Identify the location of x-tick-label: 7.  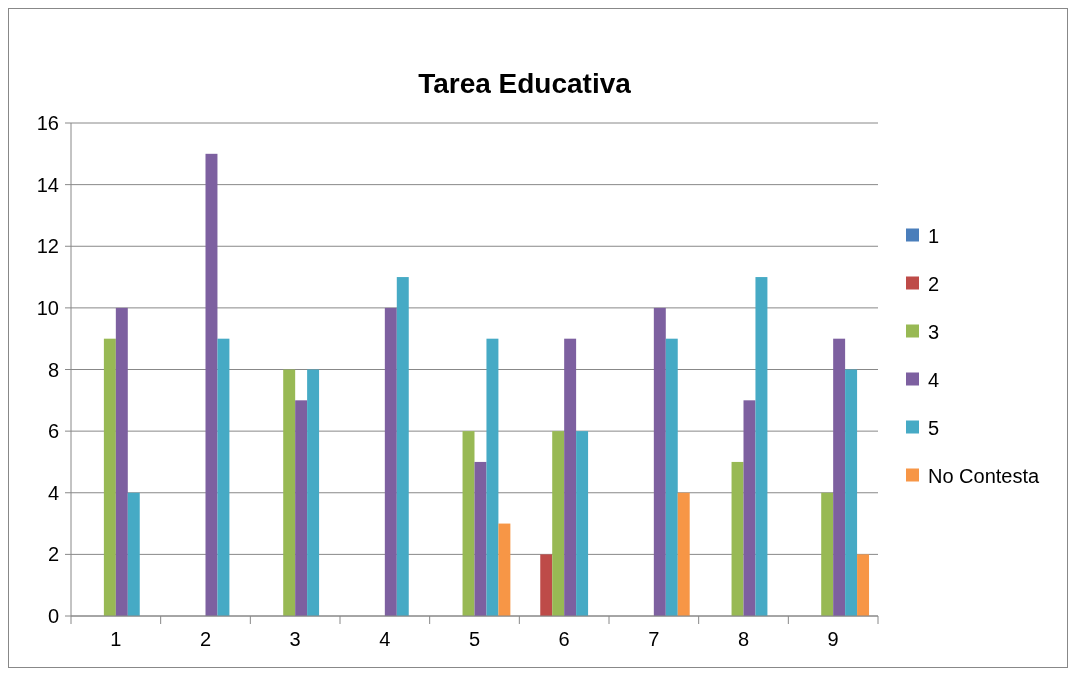
(654, 639).